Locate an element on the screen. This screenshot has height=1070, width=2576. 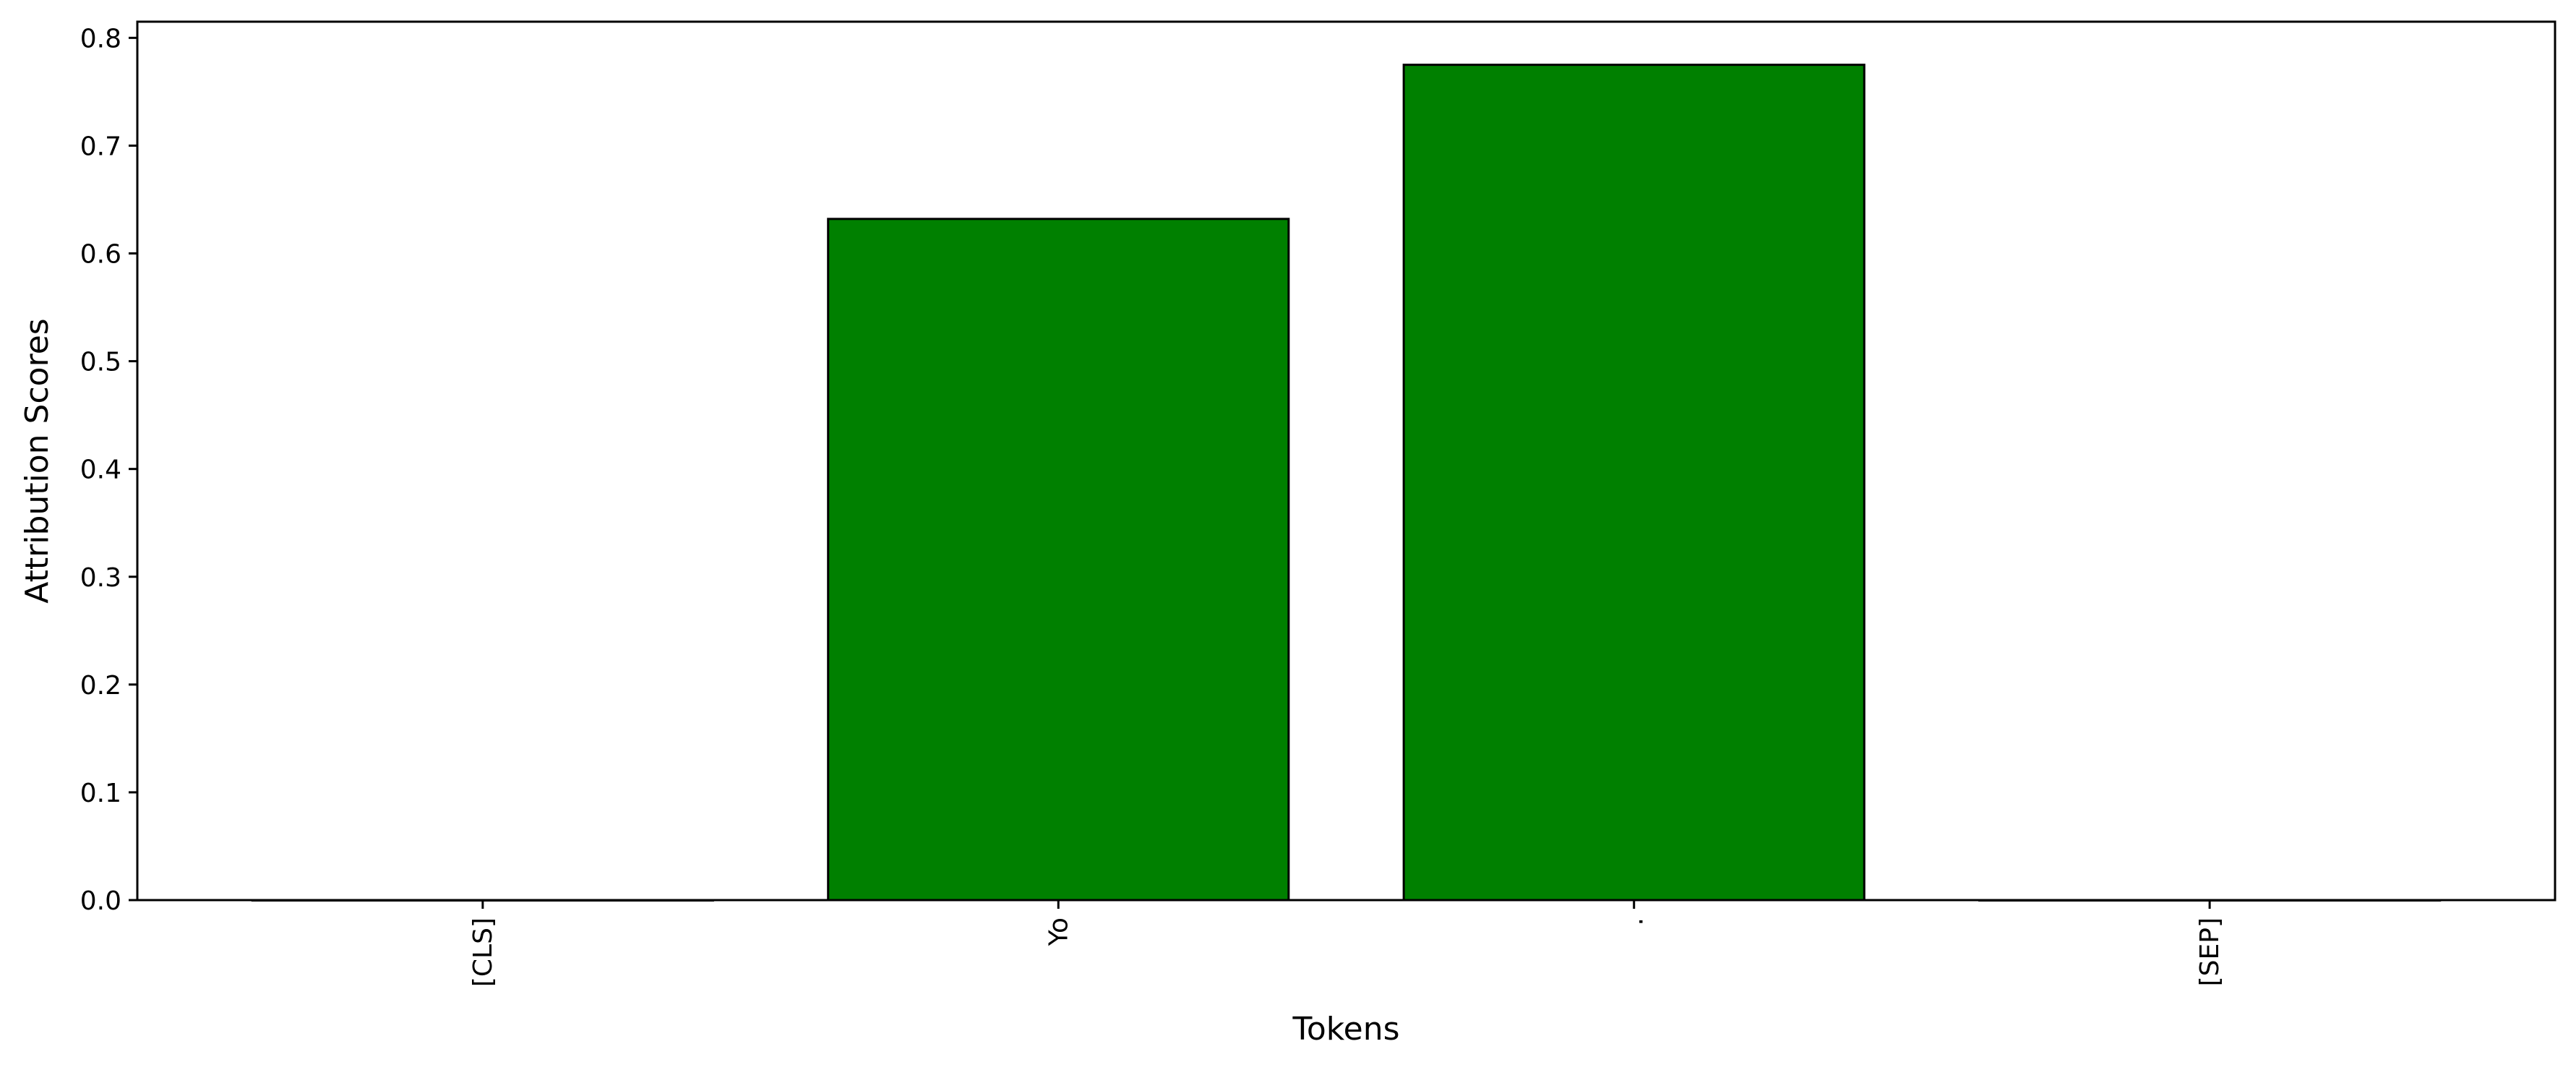
y-tick-label-4: 0.4 is located at coordinates (101, 470).